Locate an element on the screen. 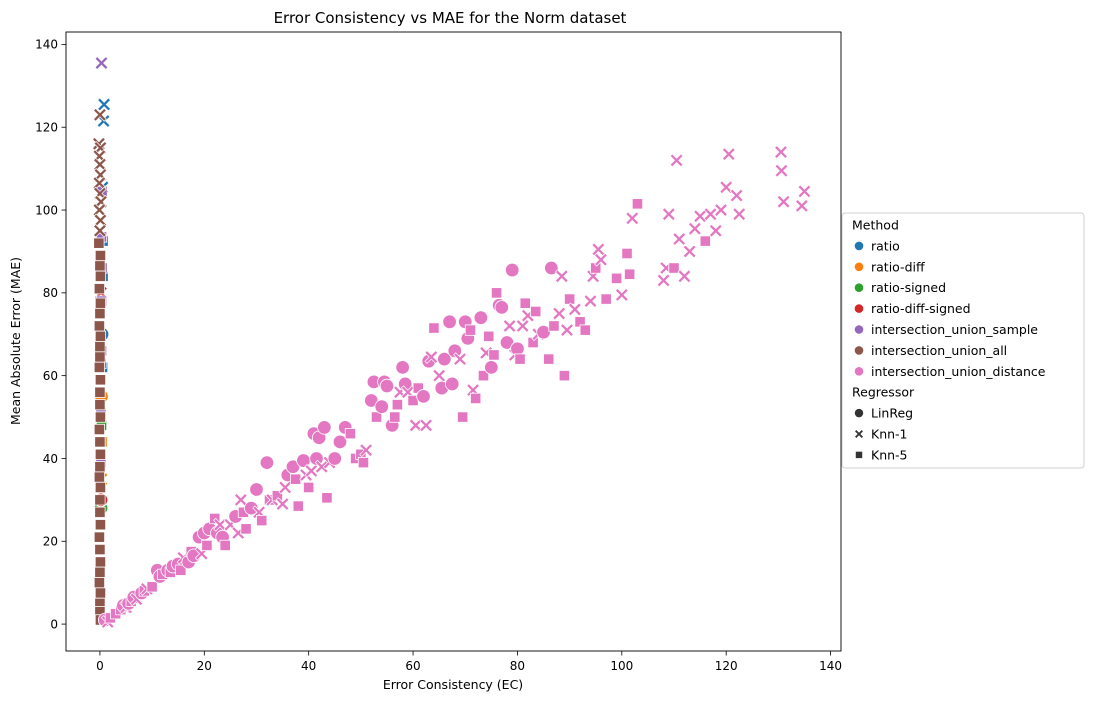  x-tick-label-7: 140 is located at coordinates (830, 666).